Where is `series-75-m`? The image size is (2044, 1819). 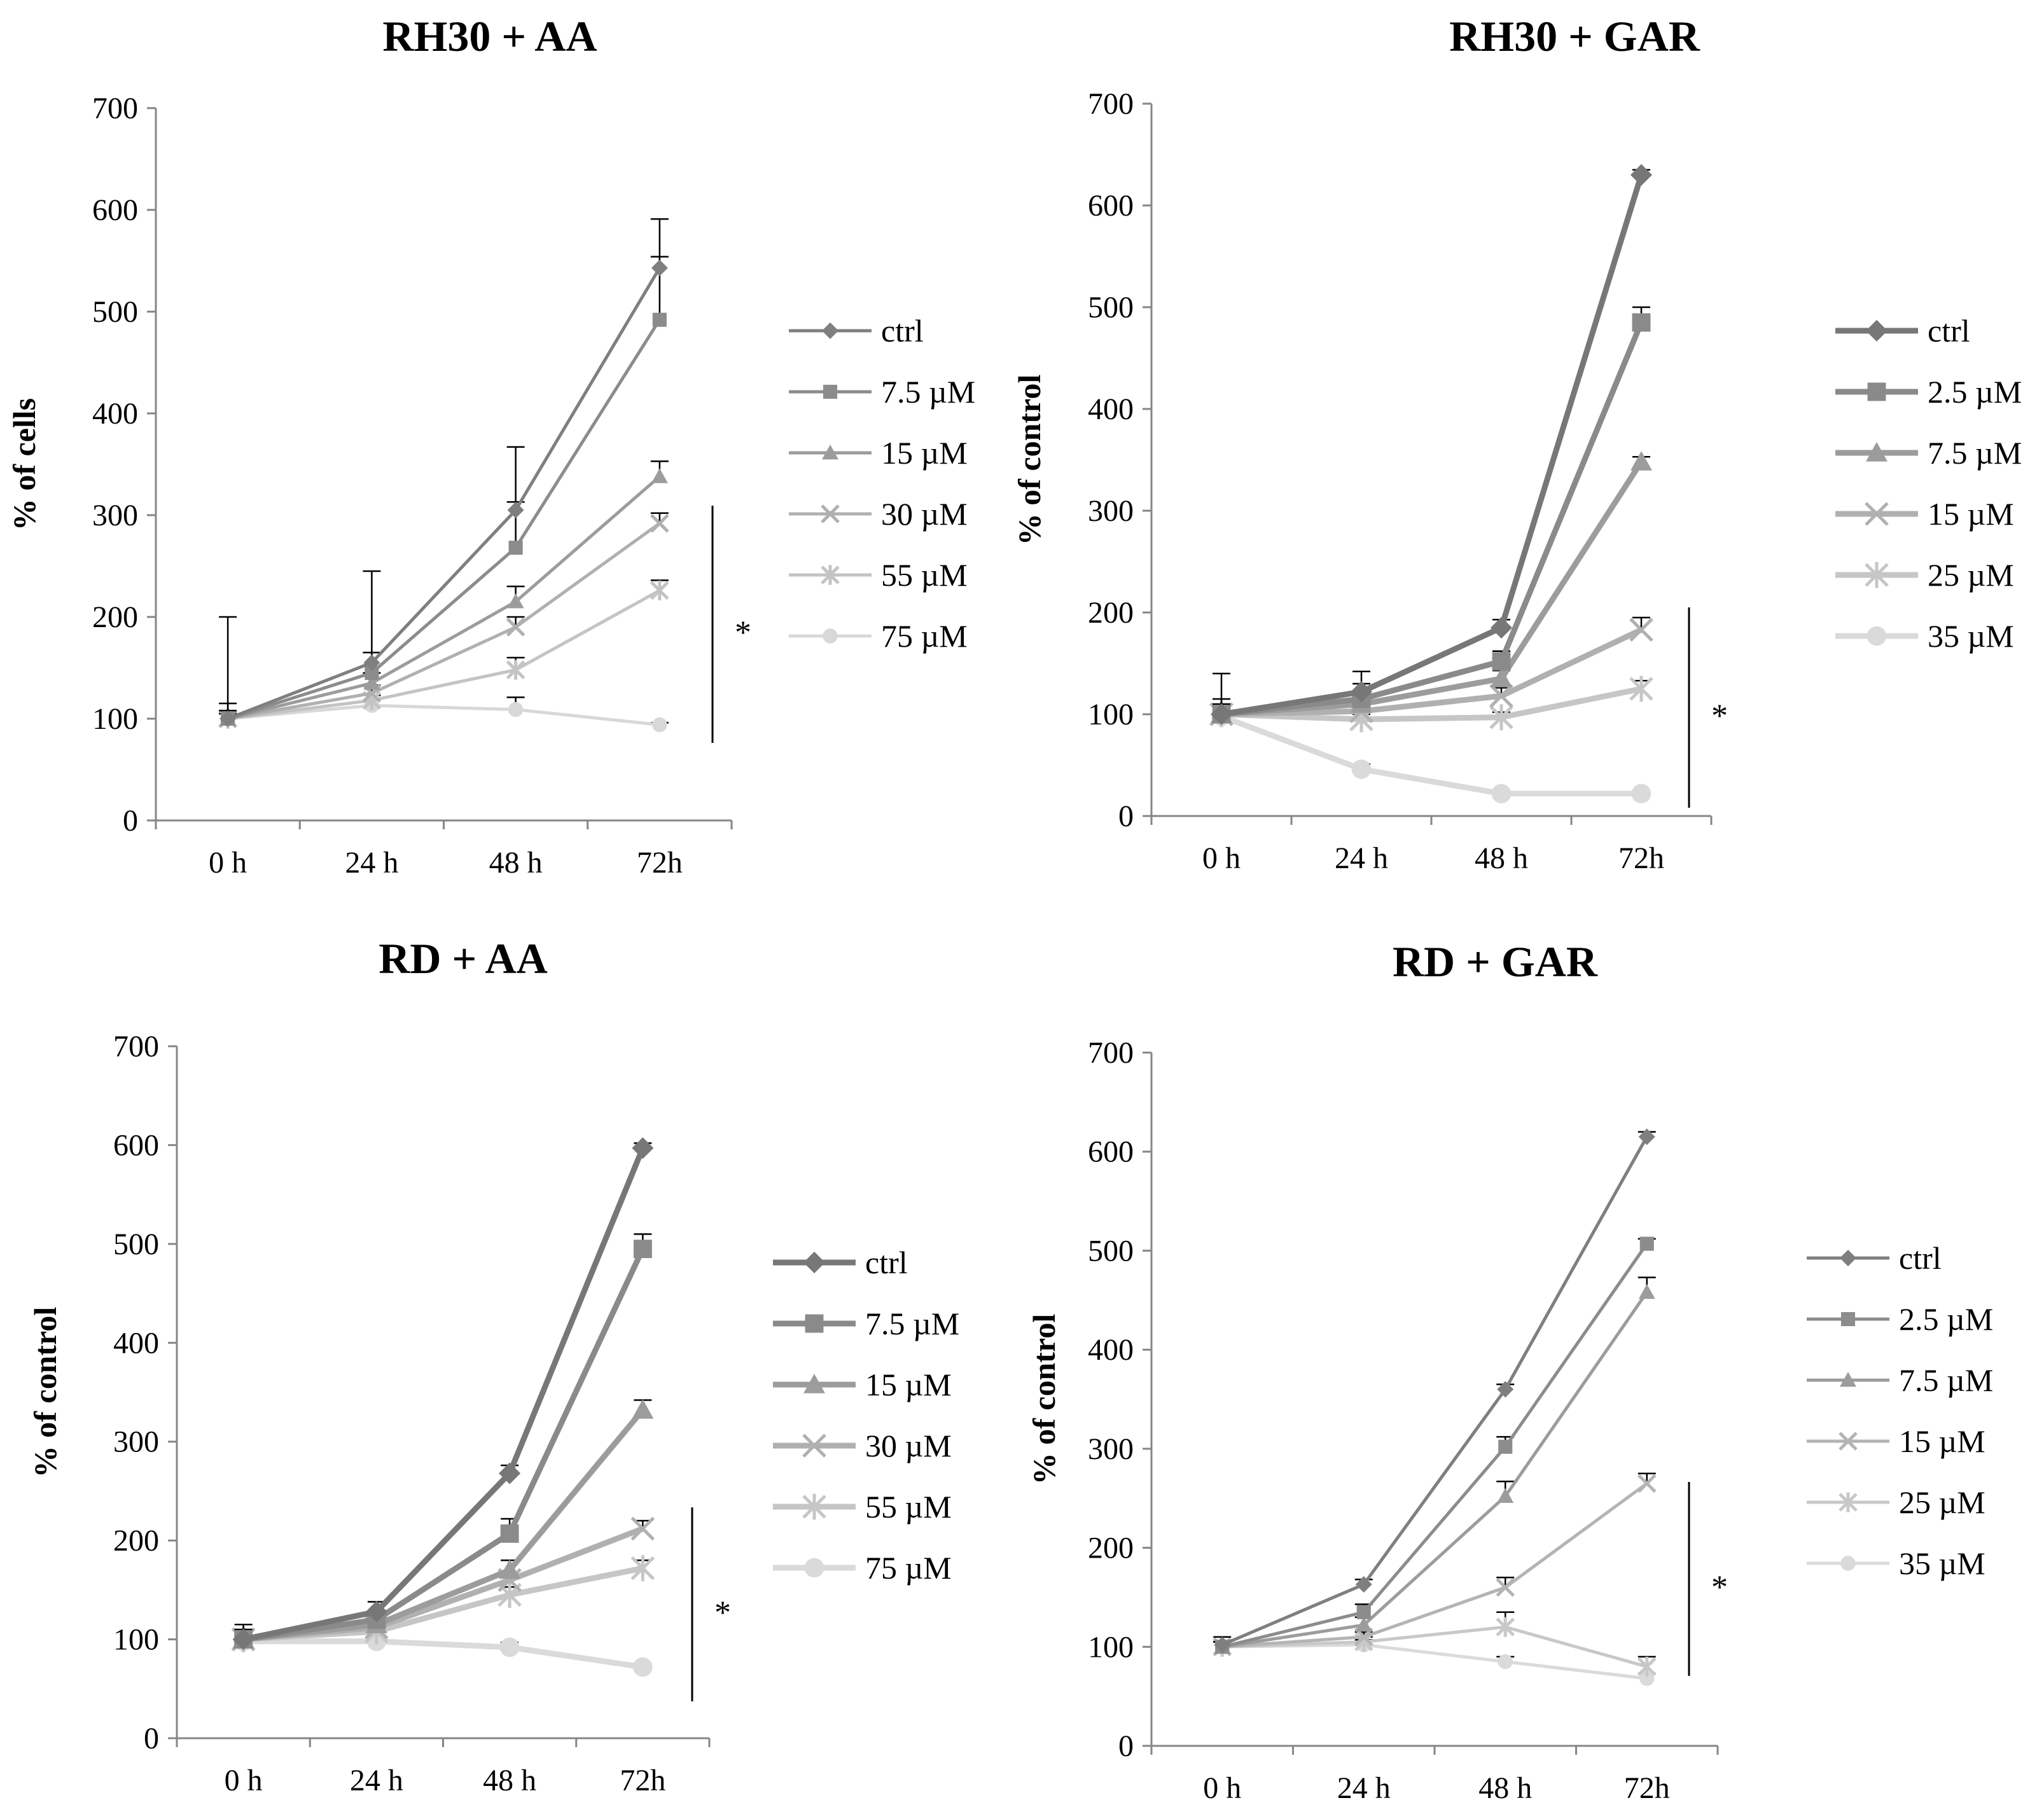 series-75-m is located at coordinates (444, 714).